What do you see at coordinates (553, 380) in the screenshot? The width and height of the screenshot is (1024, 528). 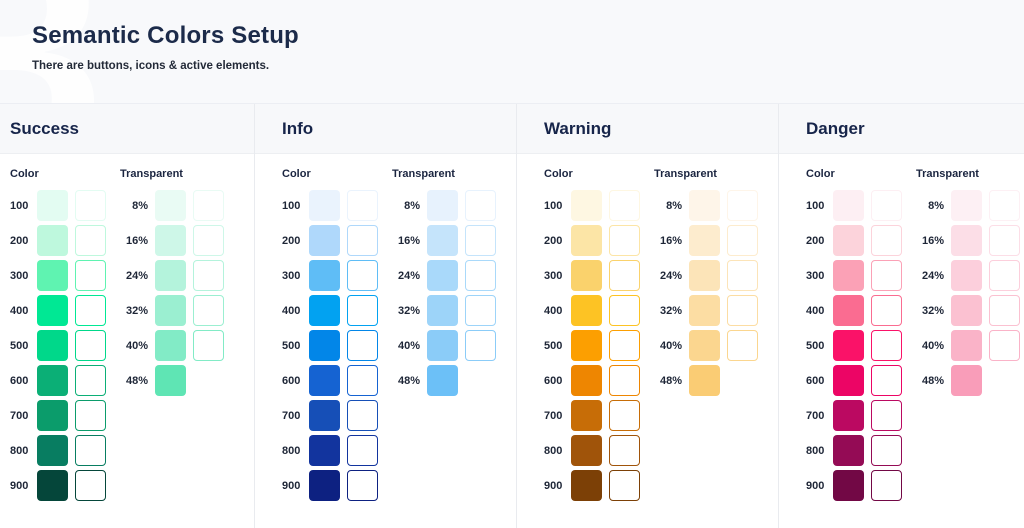 I see `shade-label: 600` at bounding box center [553, 380].